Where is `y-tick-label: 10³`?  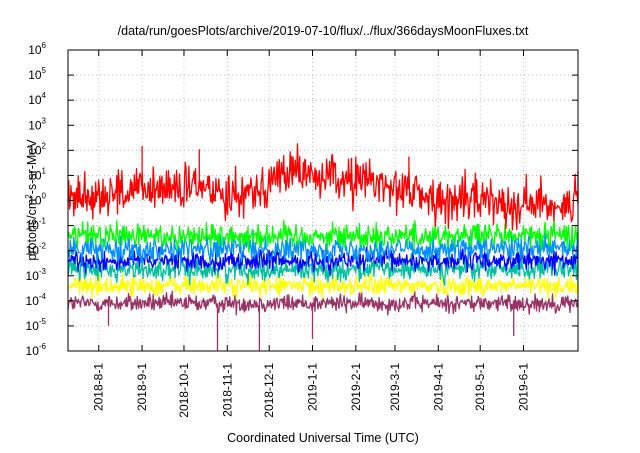
y-tick-label: 10³ is located at coordinates (37, 124).